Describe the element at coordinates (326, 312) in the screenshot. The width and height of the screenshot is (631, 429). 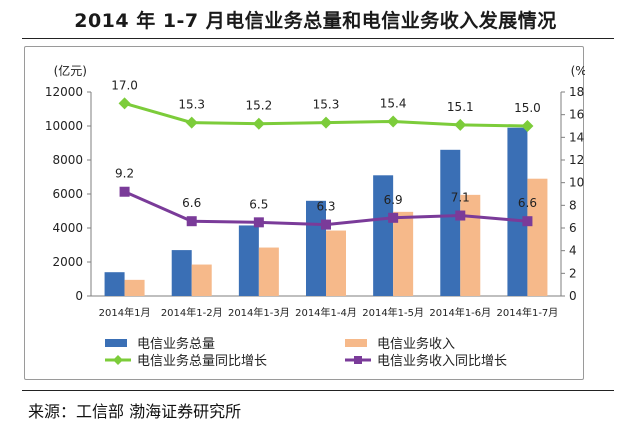
I see `x-tick-label: 2014年1-4月` at that location.